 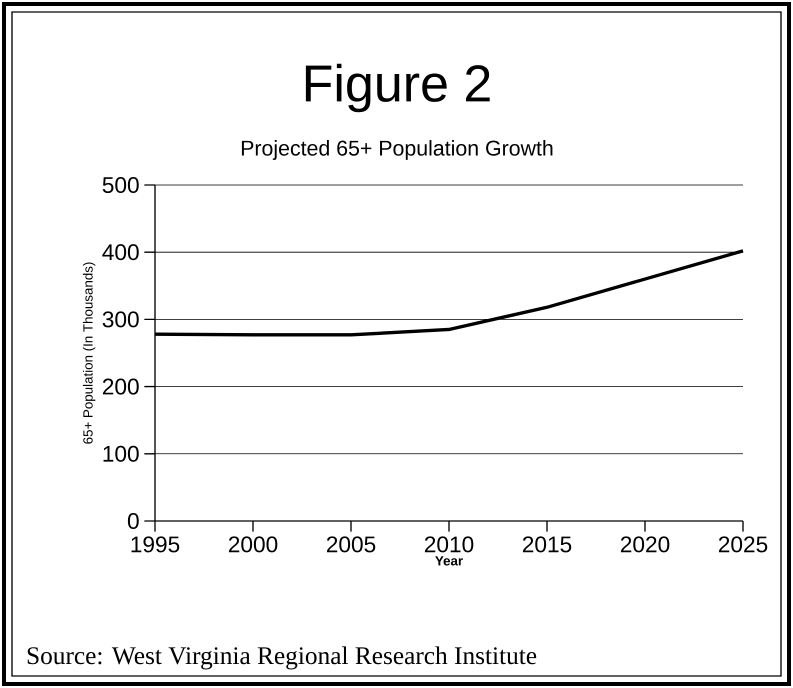 What do you see at coordinates (120, 252) in the screenshot?
I see `y-tick-label: 400` at bounding box center [120, 252].